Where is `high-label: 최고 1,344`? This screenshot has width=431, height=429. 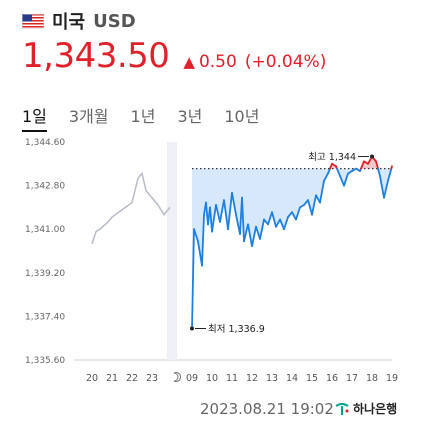 high-label: 최고 1,344 is located at coordinates (332, 157).